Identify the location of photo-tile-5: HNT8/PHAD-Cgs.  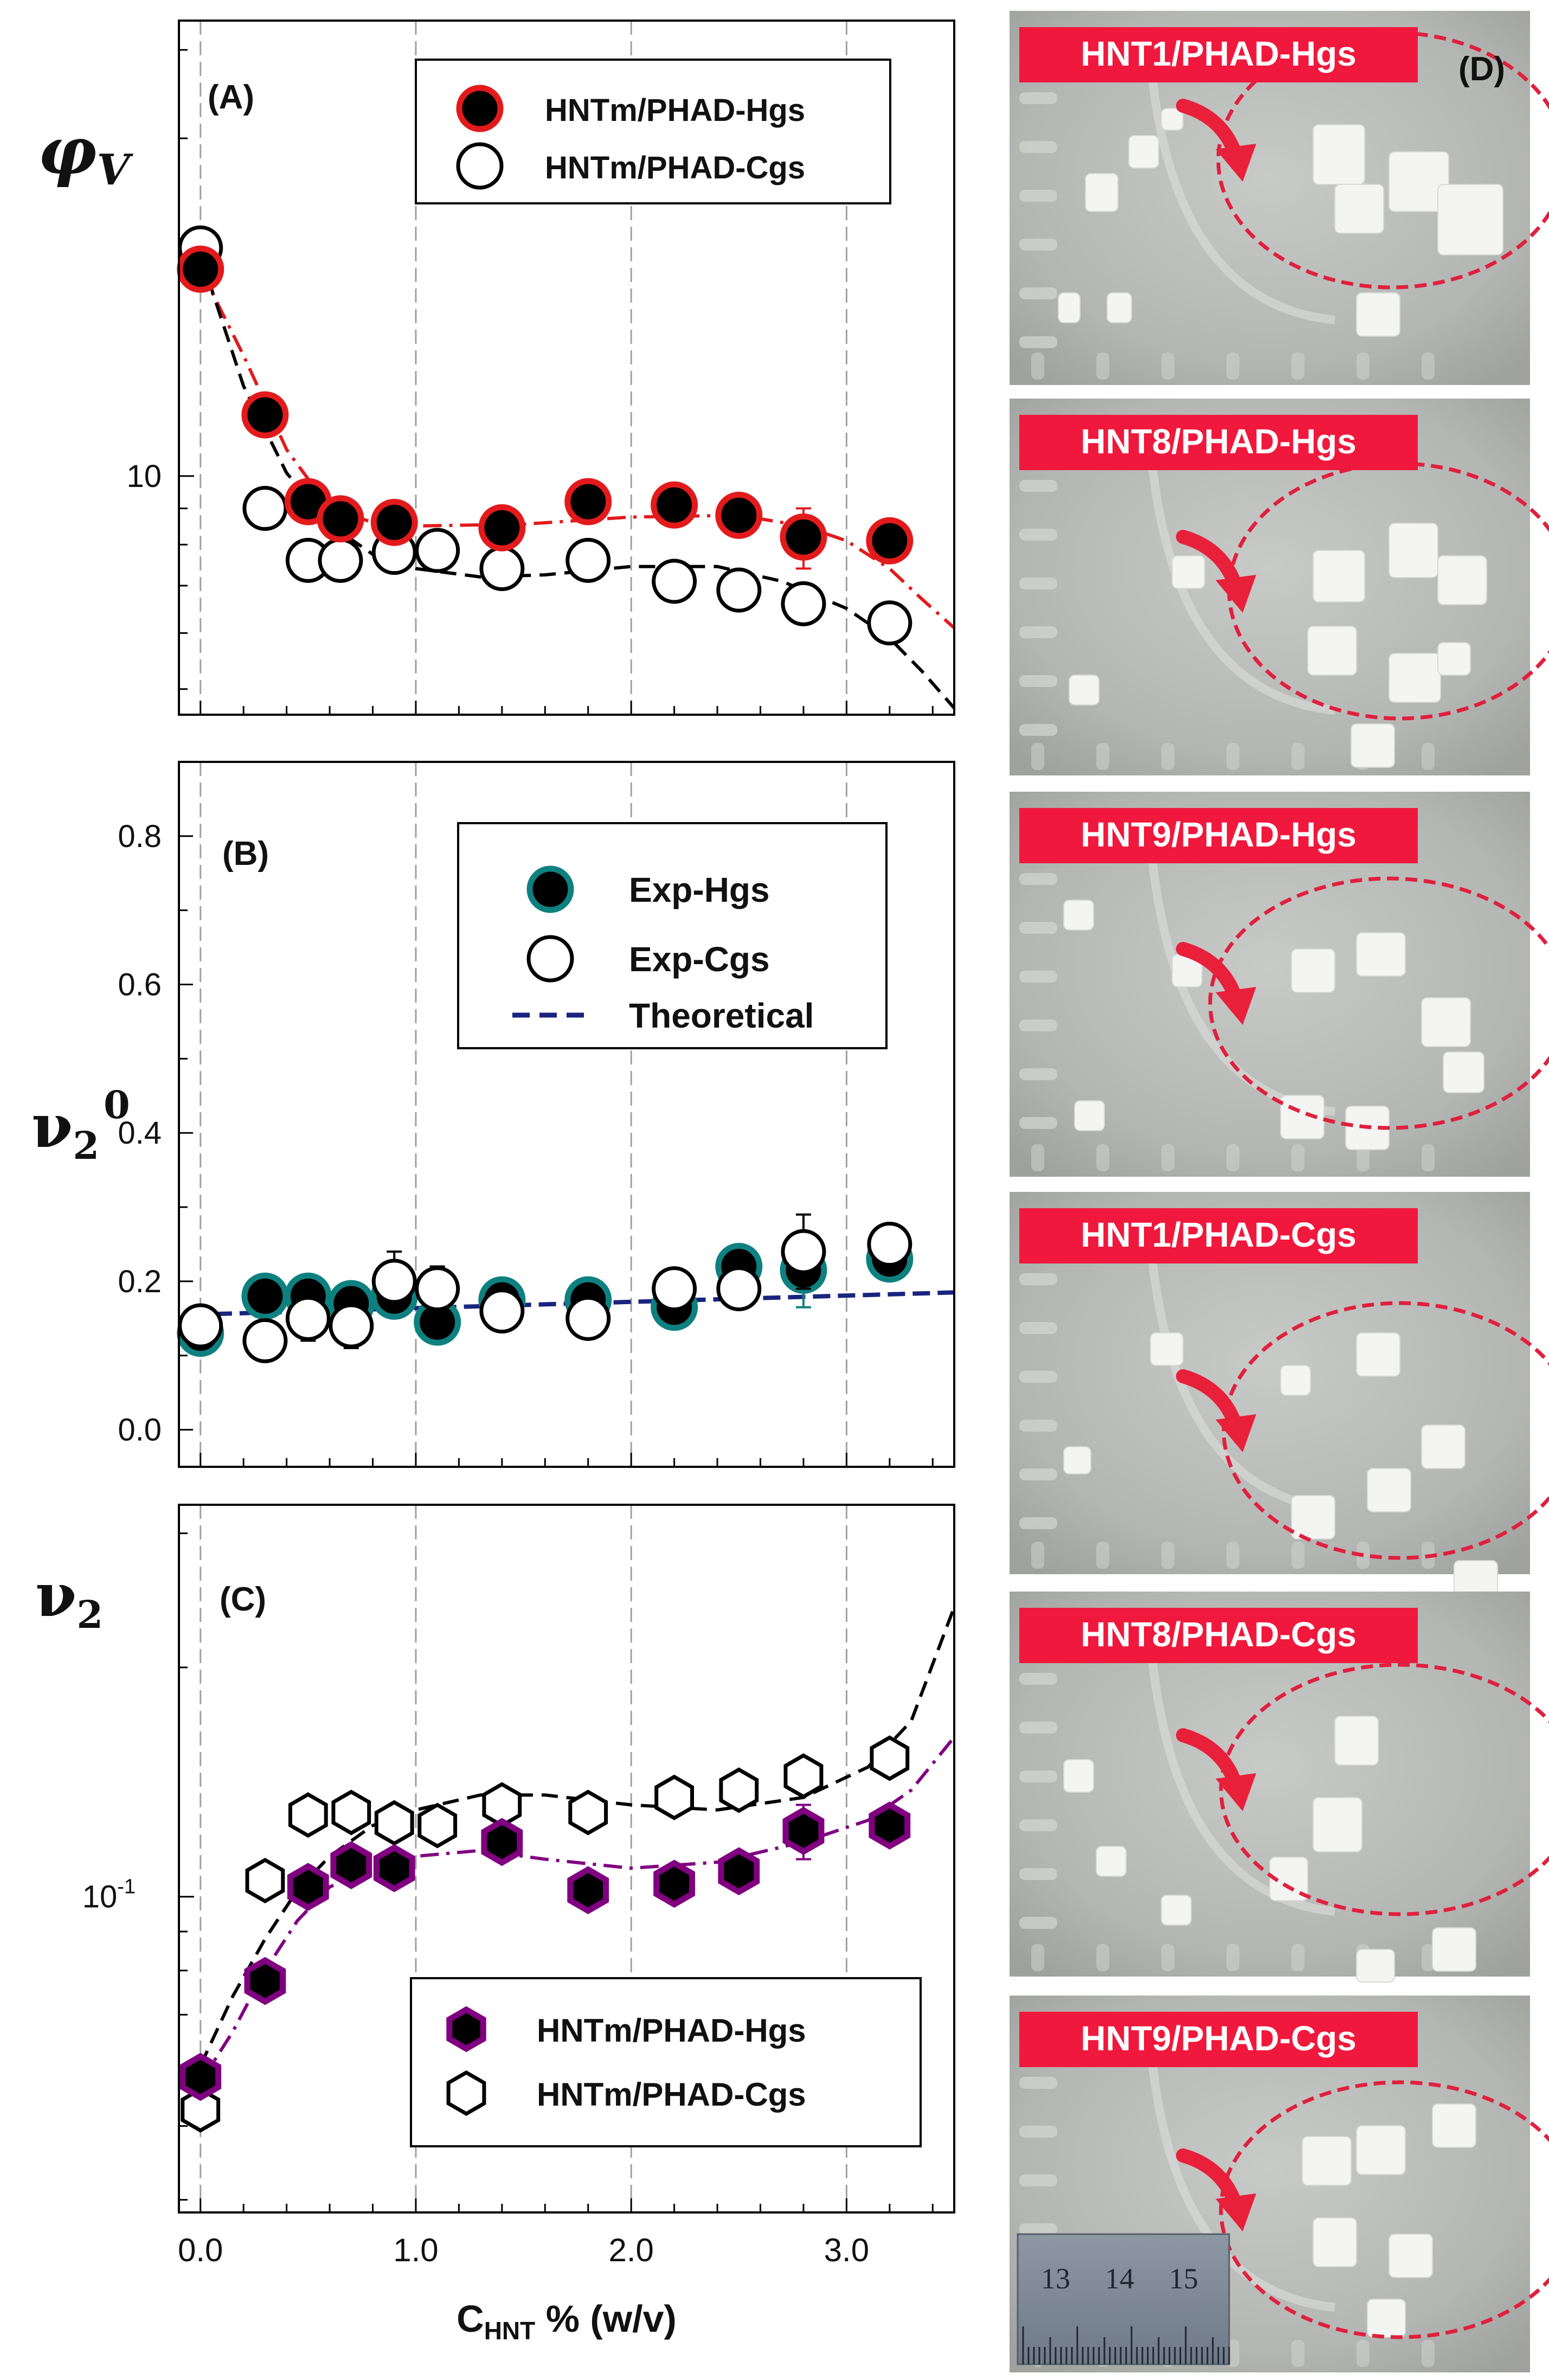
(1279, 1787).